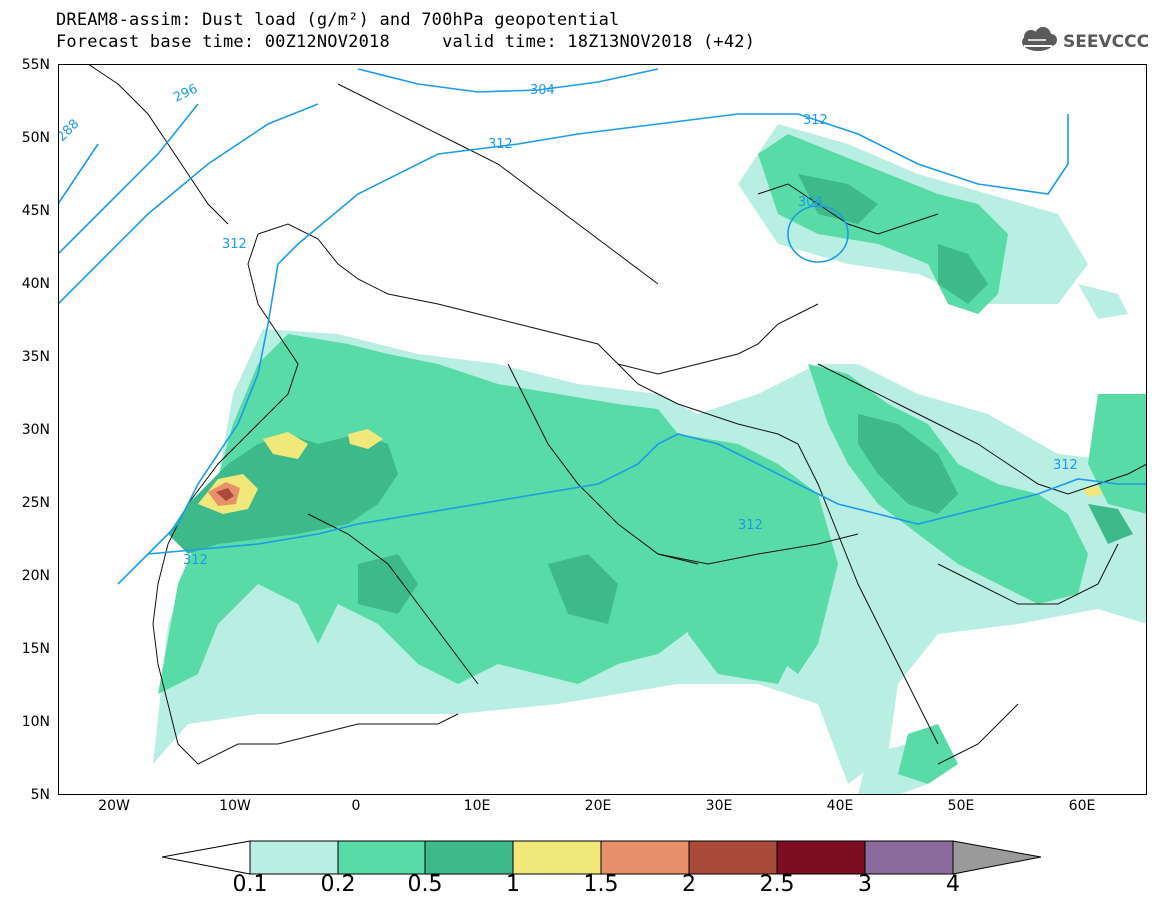 This screenshot has height=907, width=1165. I want to click on lon-label: 10W, so click(235, 806).